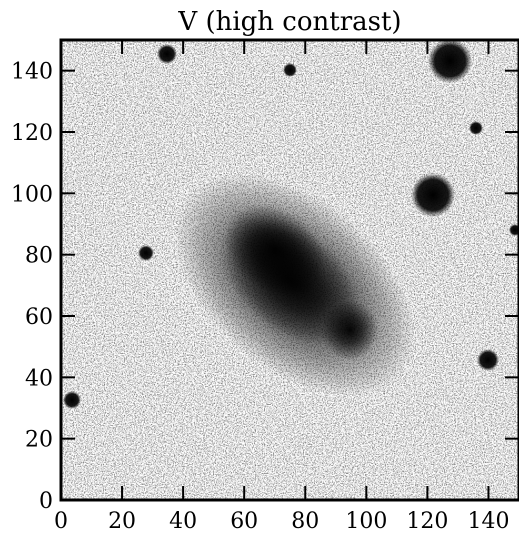 Image resolution: width=519 pixels, height=538 pixels. Describe the element at coordinates (46, 501) in the screenshot. I see `y-tick-label: 0` at that location.